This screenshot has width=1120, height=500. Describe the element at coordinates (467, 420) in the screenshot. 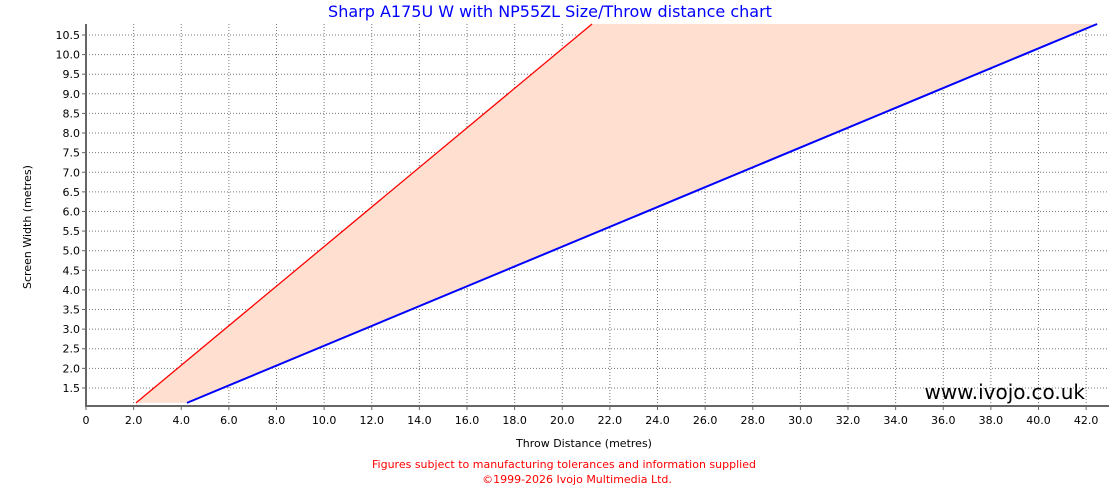

I see `x-tick-label: 16.0` at that location.